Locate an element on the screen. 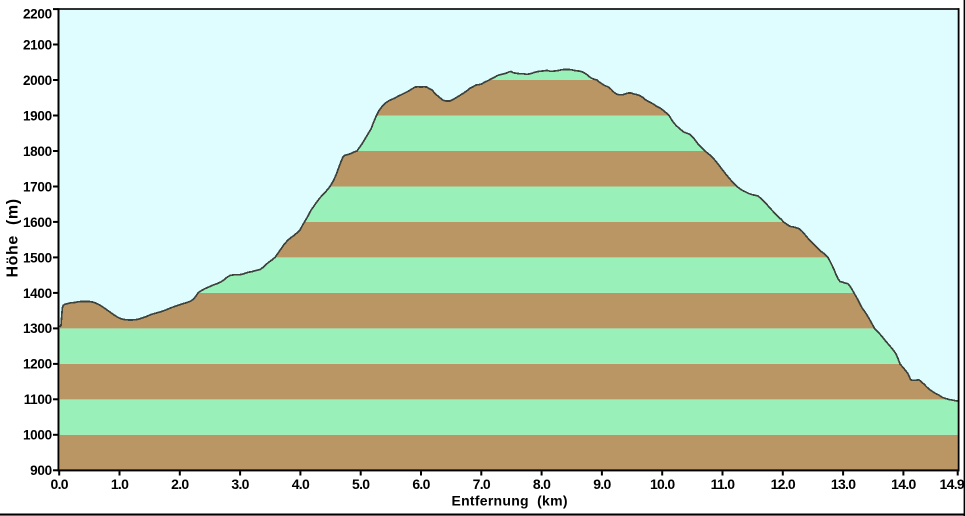 This screenshot has height=516, width=965. svg-text: 1.0 is located at coordinates (120, 484).